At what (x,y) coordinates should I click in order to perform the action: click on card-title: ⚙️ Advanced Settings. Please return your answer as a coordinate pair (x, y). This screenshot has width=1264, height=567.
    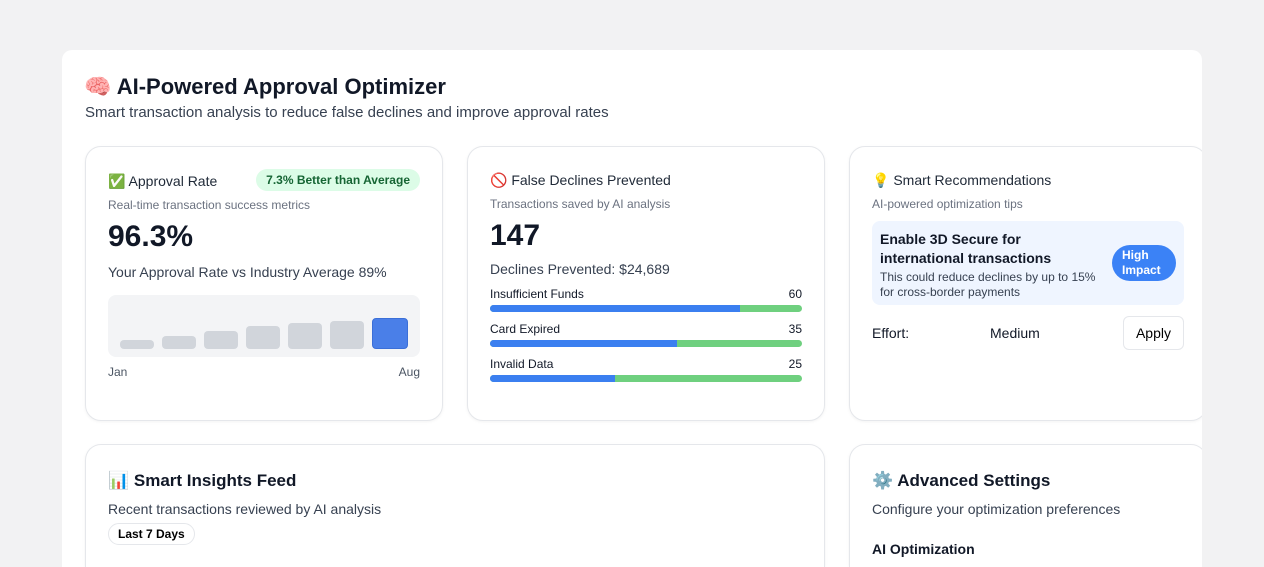
    Looking at the image, I should click on (961, 480).